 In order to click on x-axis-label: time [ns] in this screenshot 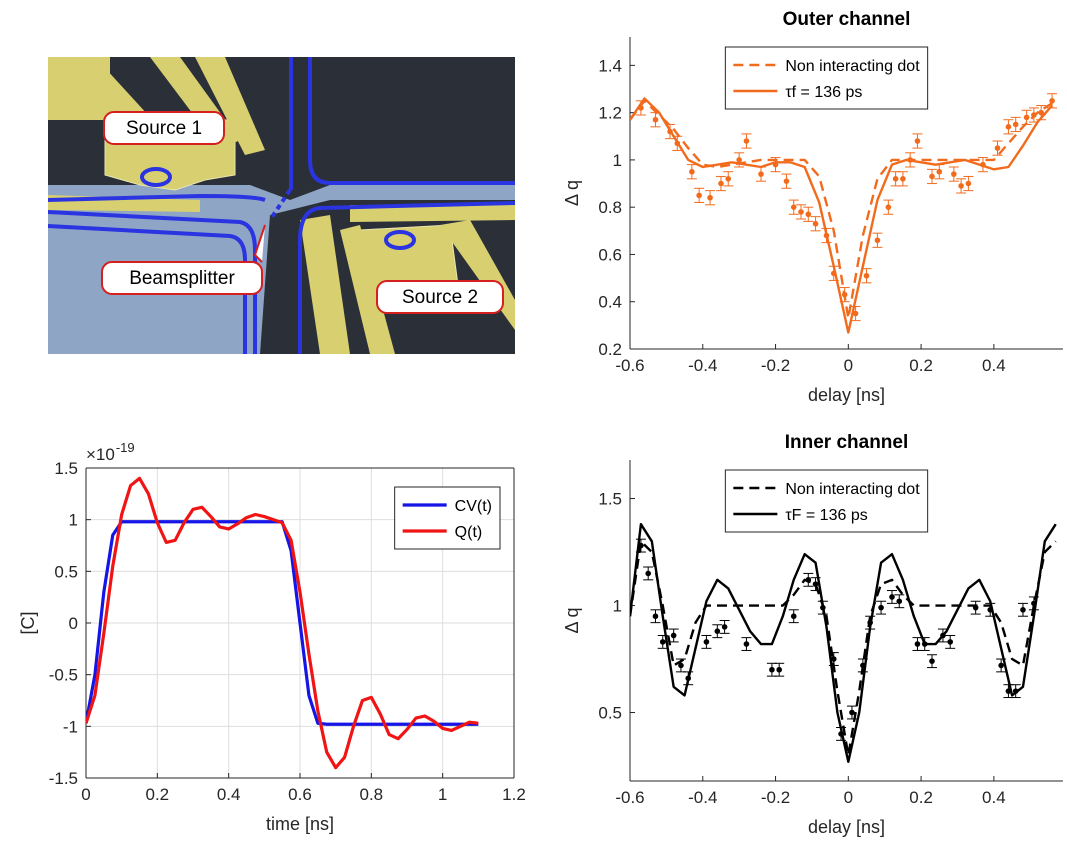, I will do `click(300, 824)`.